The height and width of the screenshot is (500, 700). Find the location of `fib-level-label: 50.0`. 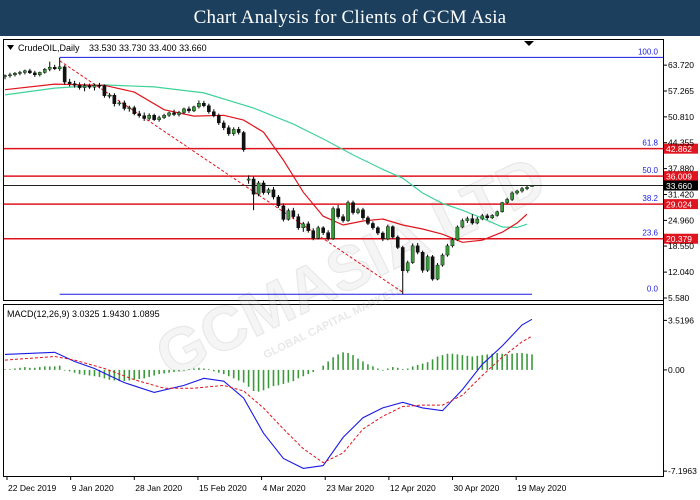

fib-level-label: 50.0 is located at coordinates (650, 170).